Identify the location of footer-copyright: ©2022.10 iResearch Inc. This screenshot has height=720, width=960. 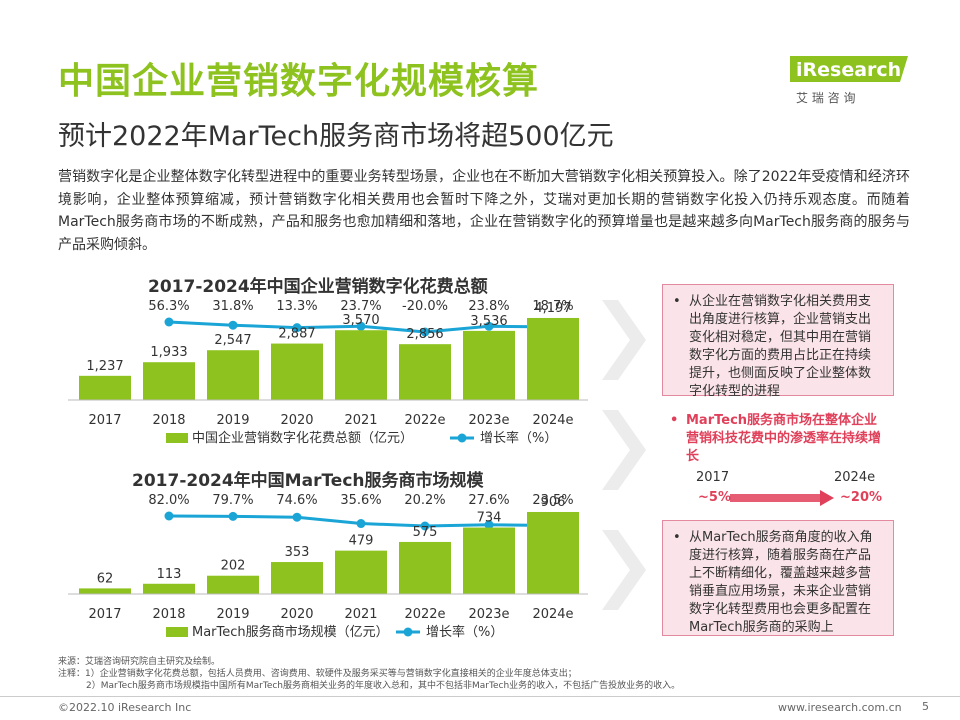
(125, 707).